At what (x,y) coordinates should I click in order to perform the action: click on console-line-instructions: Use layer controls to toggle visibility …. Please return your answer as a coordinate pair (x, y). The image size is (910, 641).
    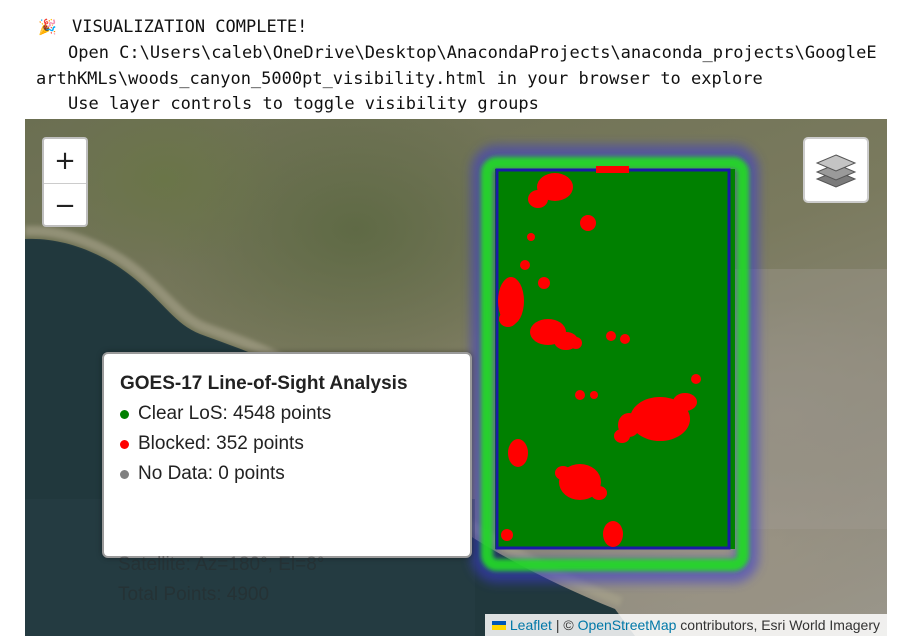
    Looking at the image, I should click on (303, 104).